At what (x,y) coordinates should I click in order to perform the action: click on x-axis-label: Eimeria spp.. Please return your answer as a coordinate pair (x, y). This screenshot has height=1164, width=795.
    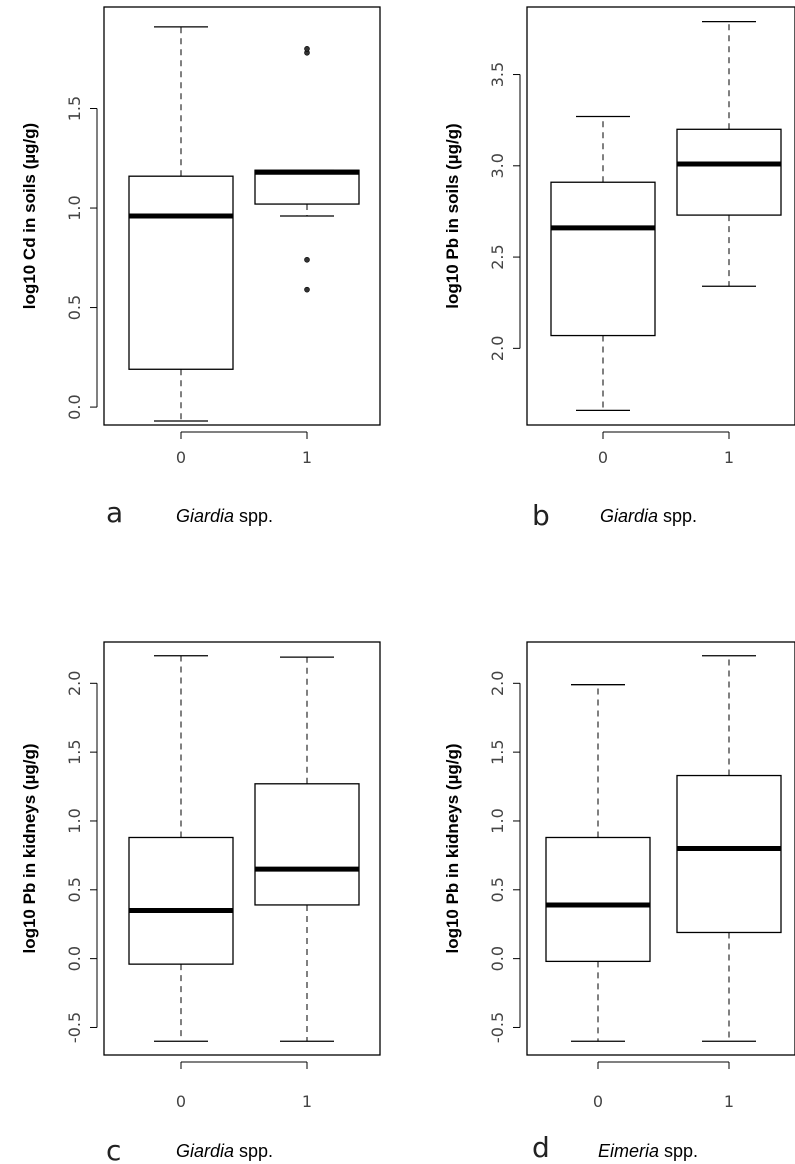
    Looking at the image, I should click on (648, 1151).